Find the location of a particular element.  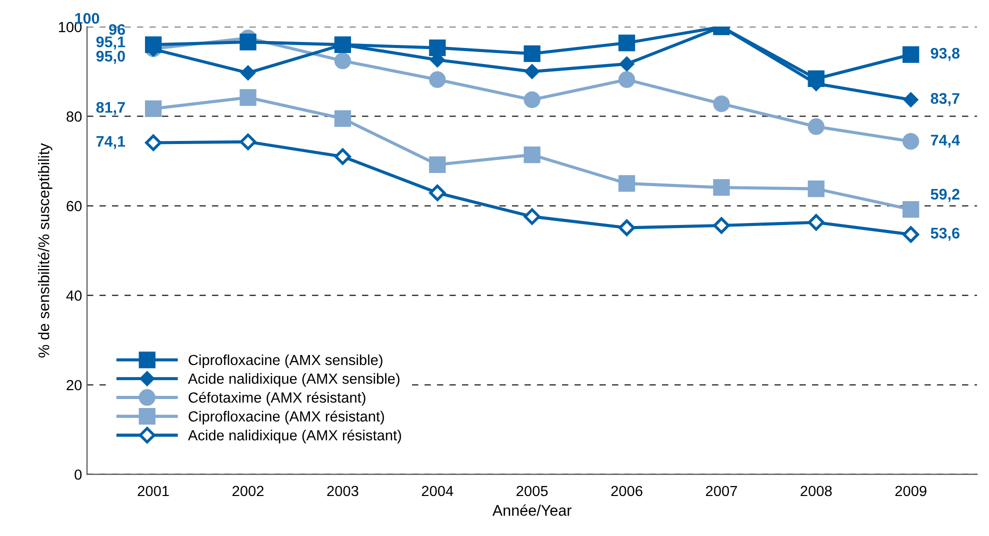

data-label: 96 is located at coordinates (117, 29).